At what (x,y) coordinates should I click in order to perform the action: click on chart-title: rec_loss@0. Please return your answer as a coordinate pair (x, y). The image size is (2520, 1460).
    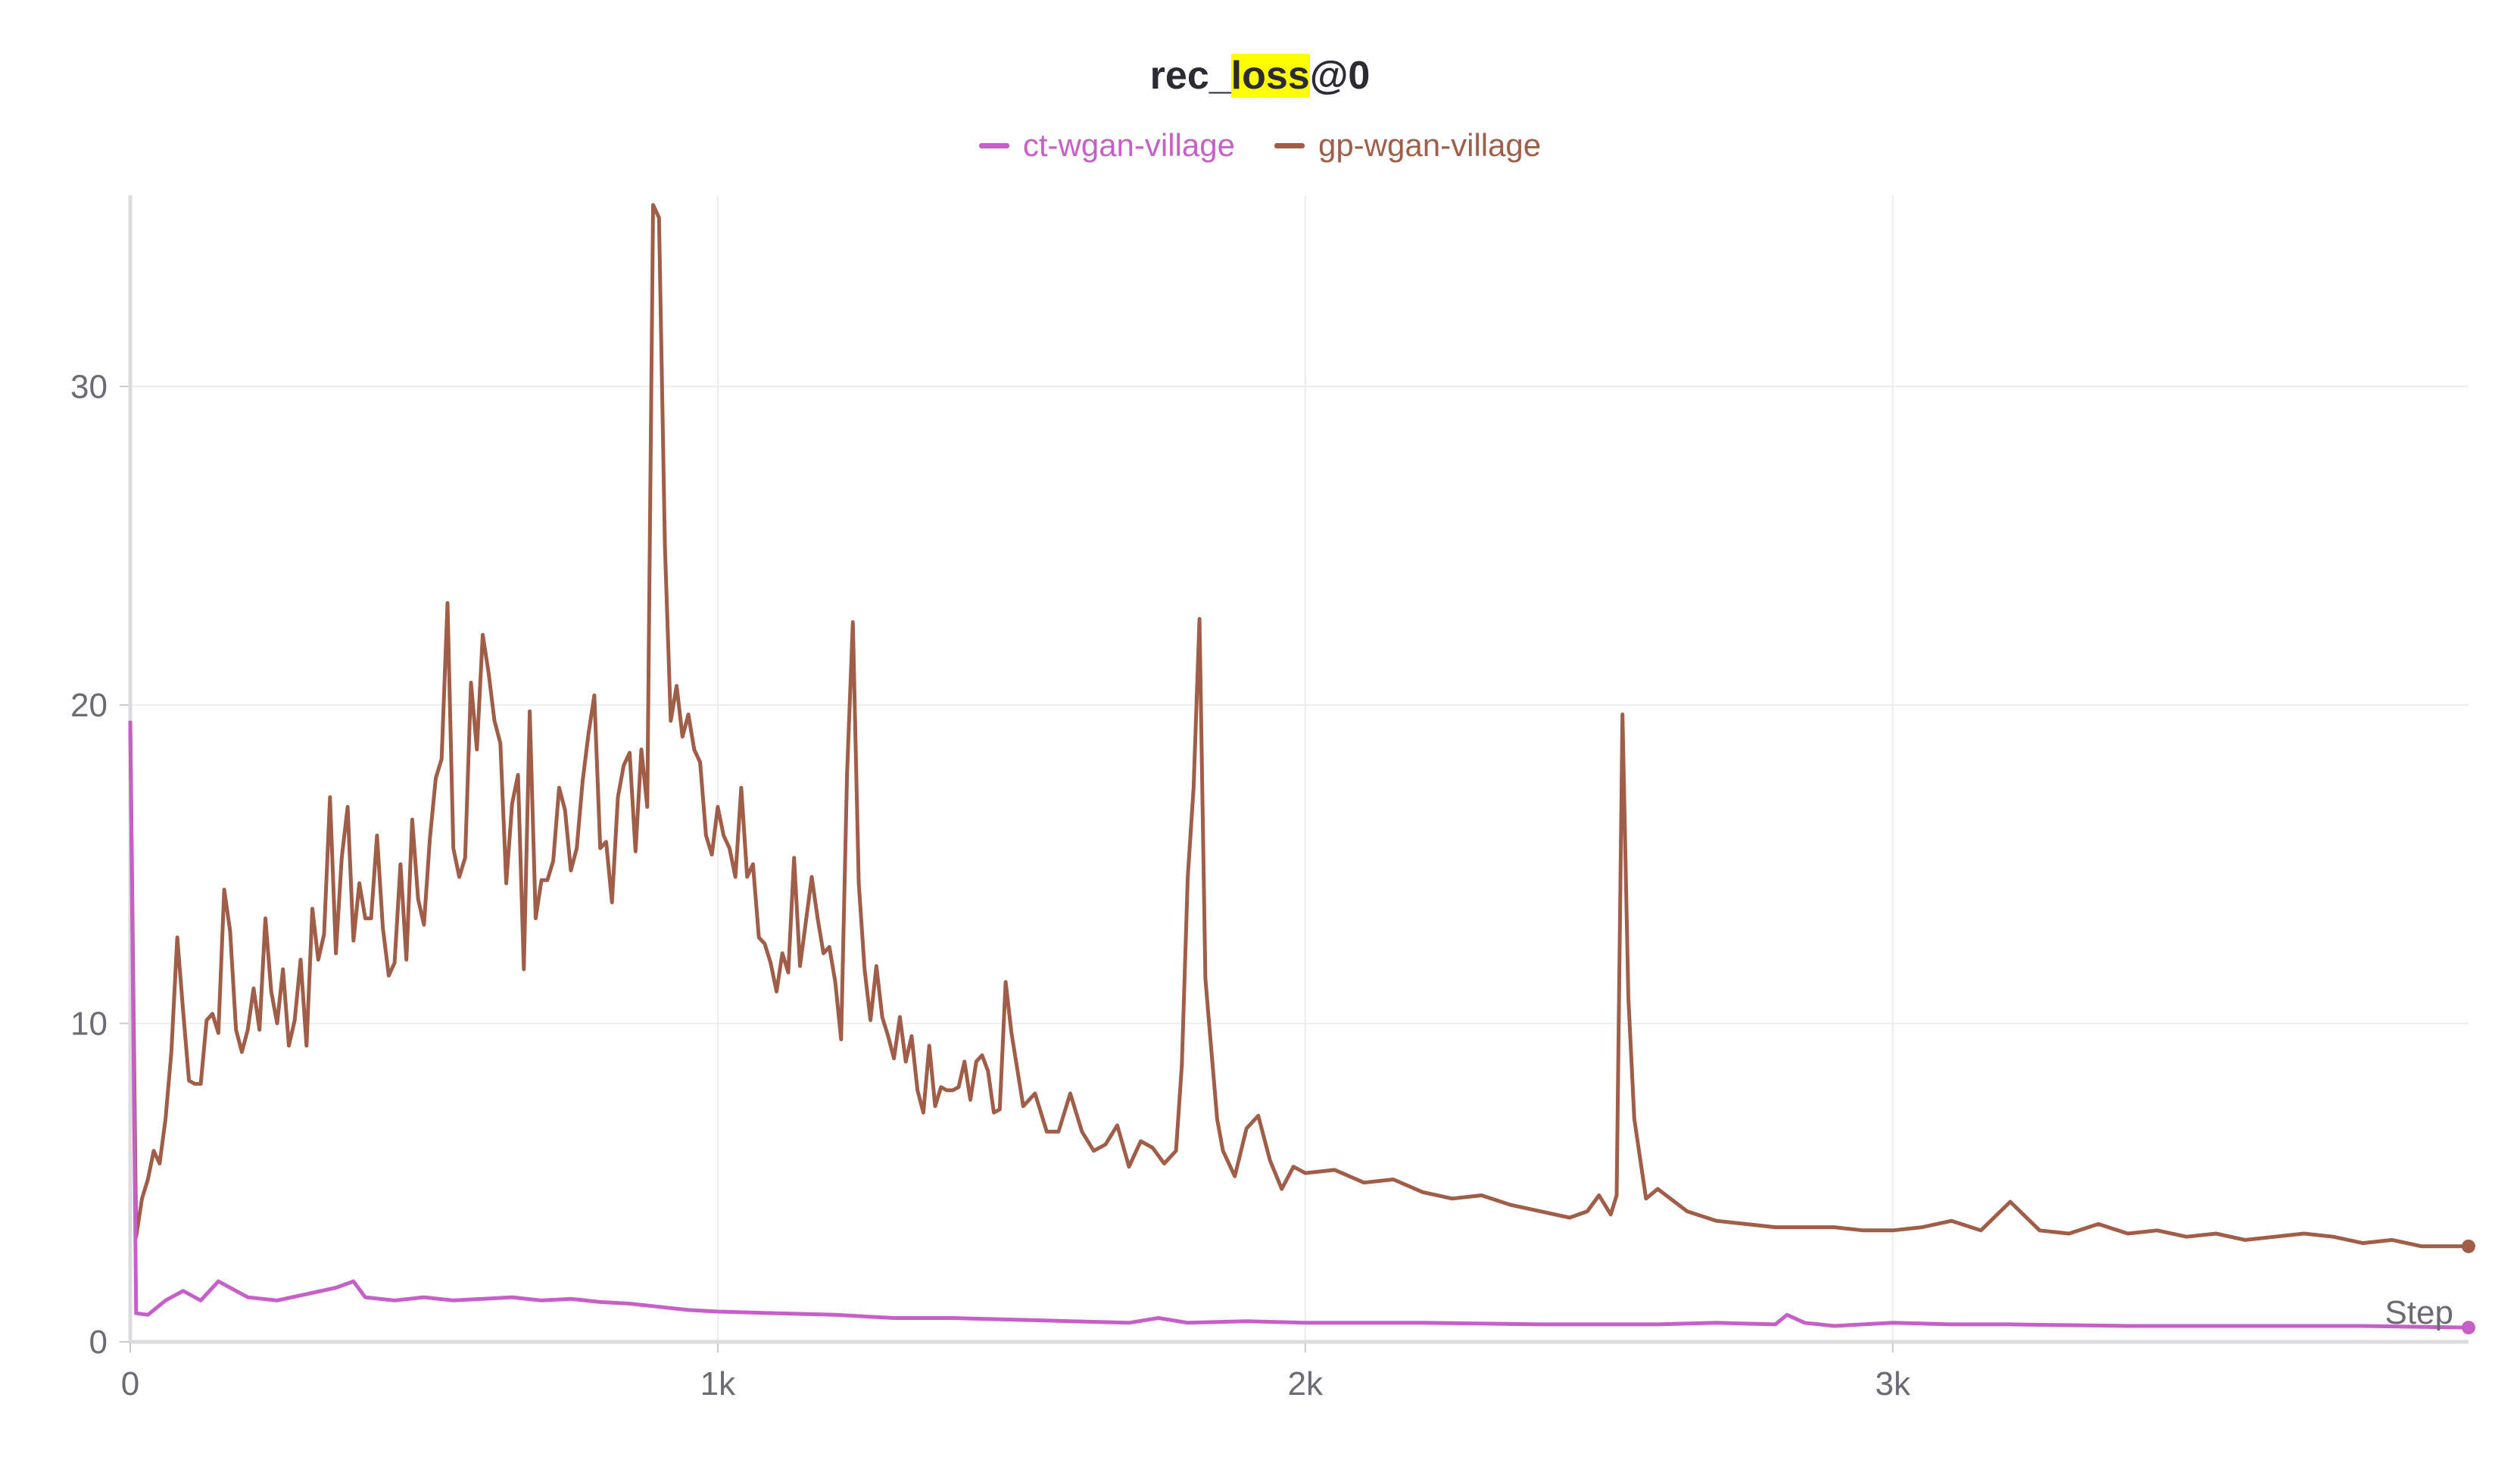
    Looking at the image, I should click on (1260, 75).